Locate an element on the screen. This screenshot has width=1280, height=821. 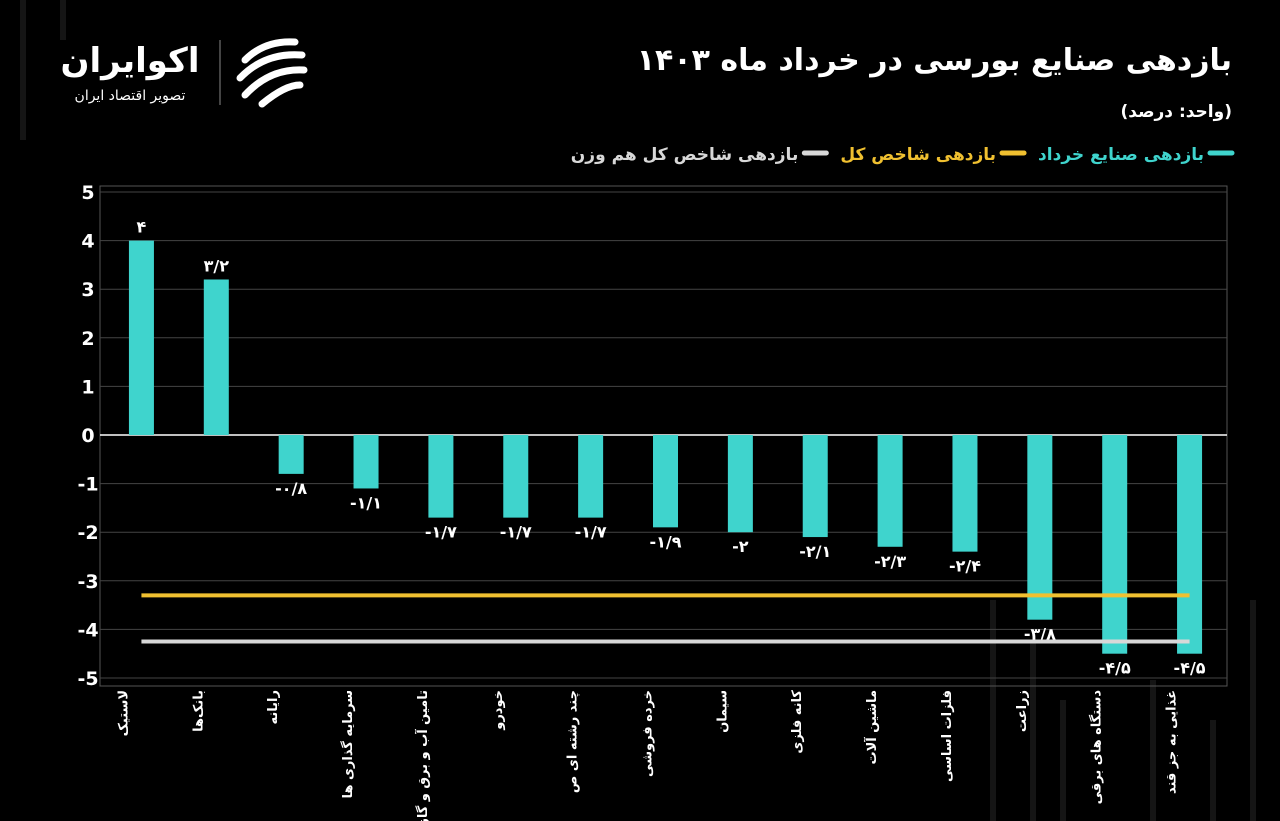
brand-tagline: تصویر اقتصاد ایران is located at coordinates (130, 96).